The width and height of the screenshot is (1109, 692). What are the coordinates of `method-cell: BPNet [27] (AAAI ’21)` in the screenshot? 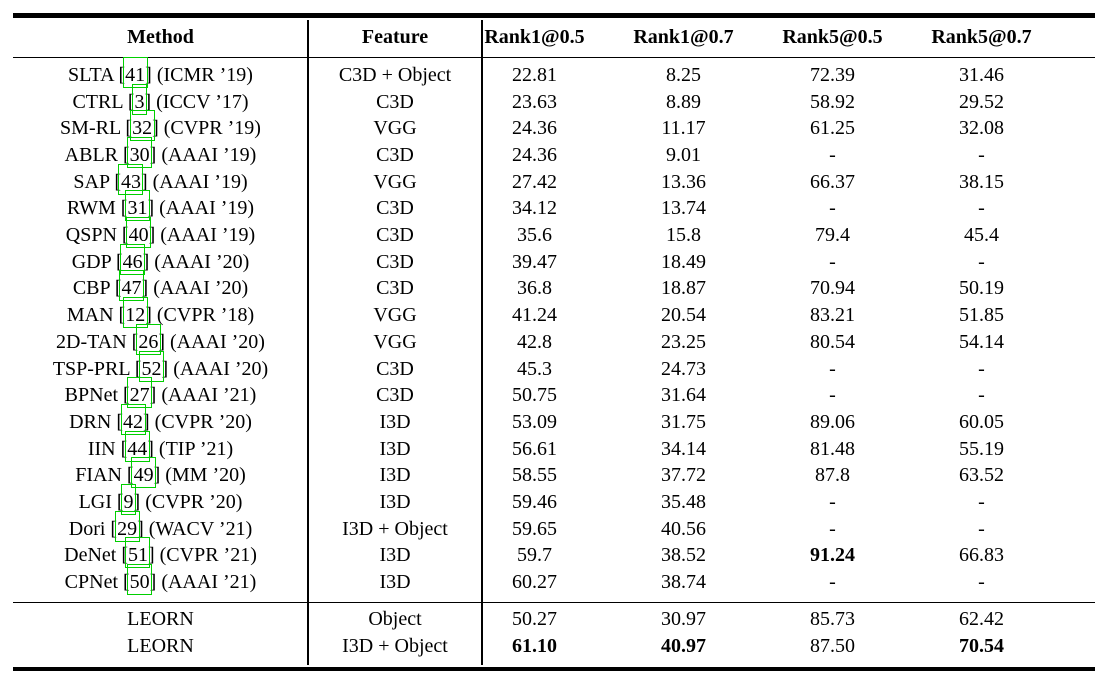 It's located at (160, 393).